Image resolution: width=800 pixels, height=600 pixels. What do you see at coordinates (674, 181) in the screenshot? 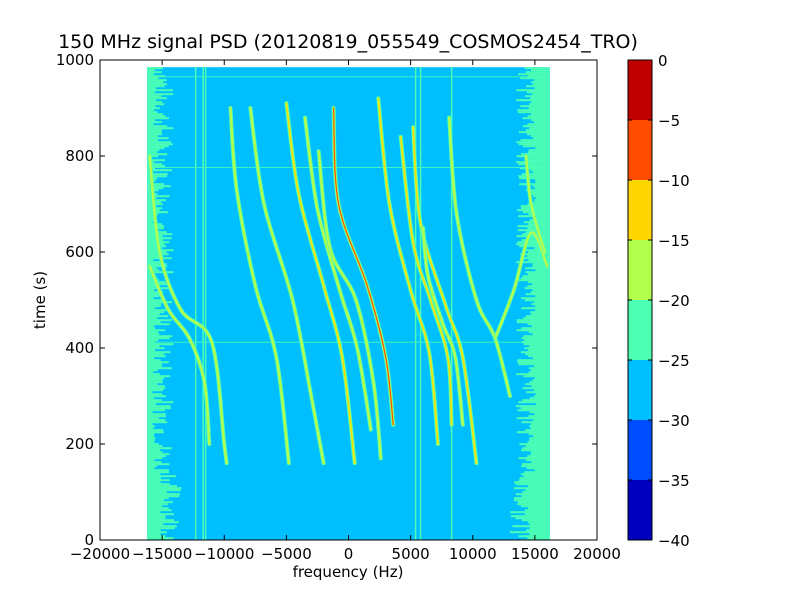
I see `colorbar-tick-label: −10` at bounding box center [674, 181].